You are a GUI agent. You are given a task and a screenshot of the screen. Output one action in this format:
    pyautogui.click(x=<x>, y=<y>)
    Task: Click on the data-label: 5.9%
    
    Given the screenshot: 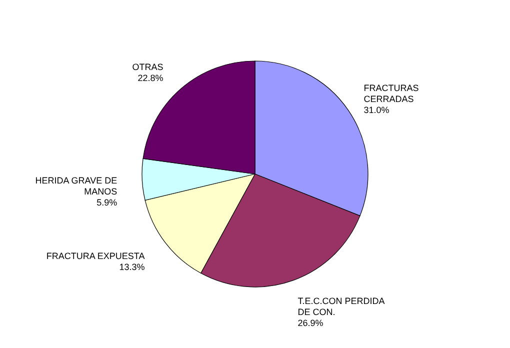 What is the action you would take?
    pyautogui.click(x=107, y=203)
    